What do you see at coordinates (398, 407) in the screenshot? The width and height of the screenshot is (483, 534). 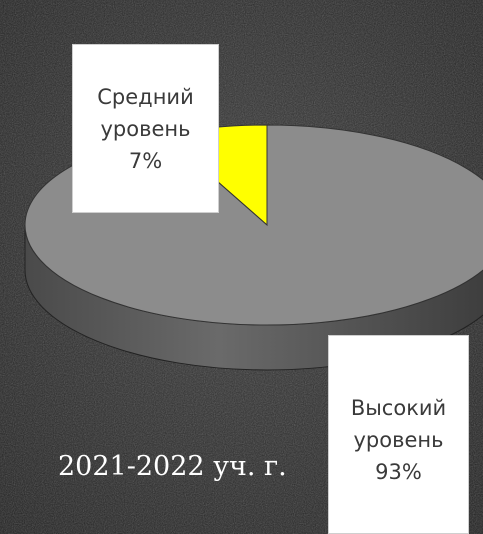 I see `slice-label-high-line1: Высокий` at bounding box center [398, 407].